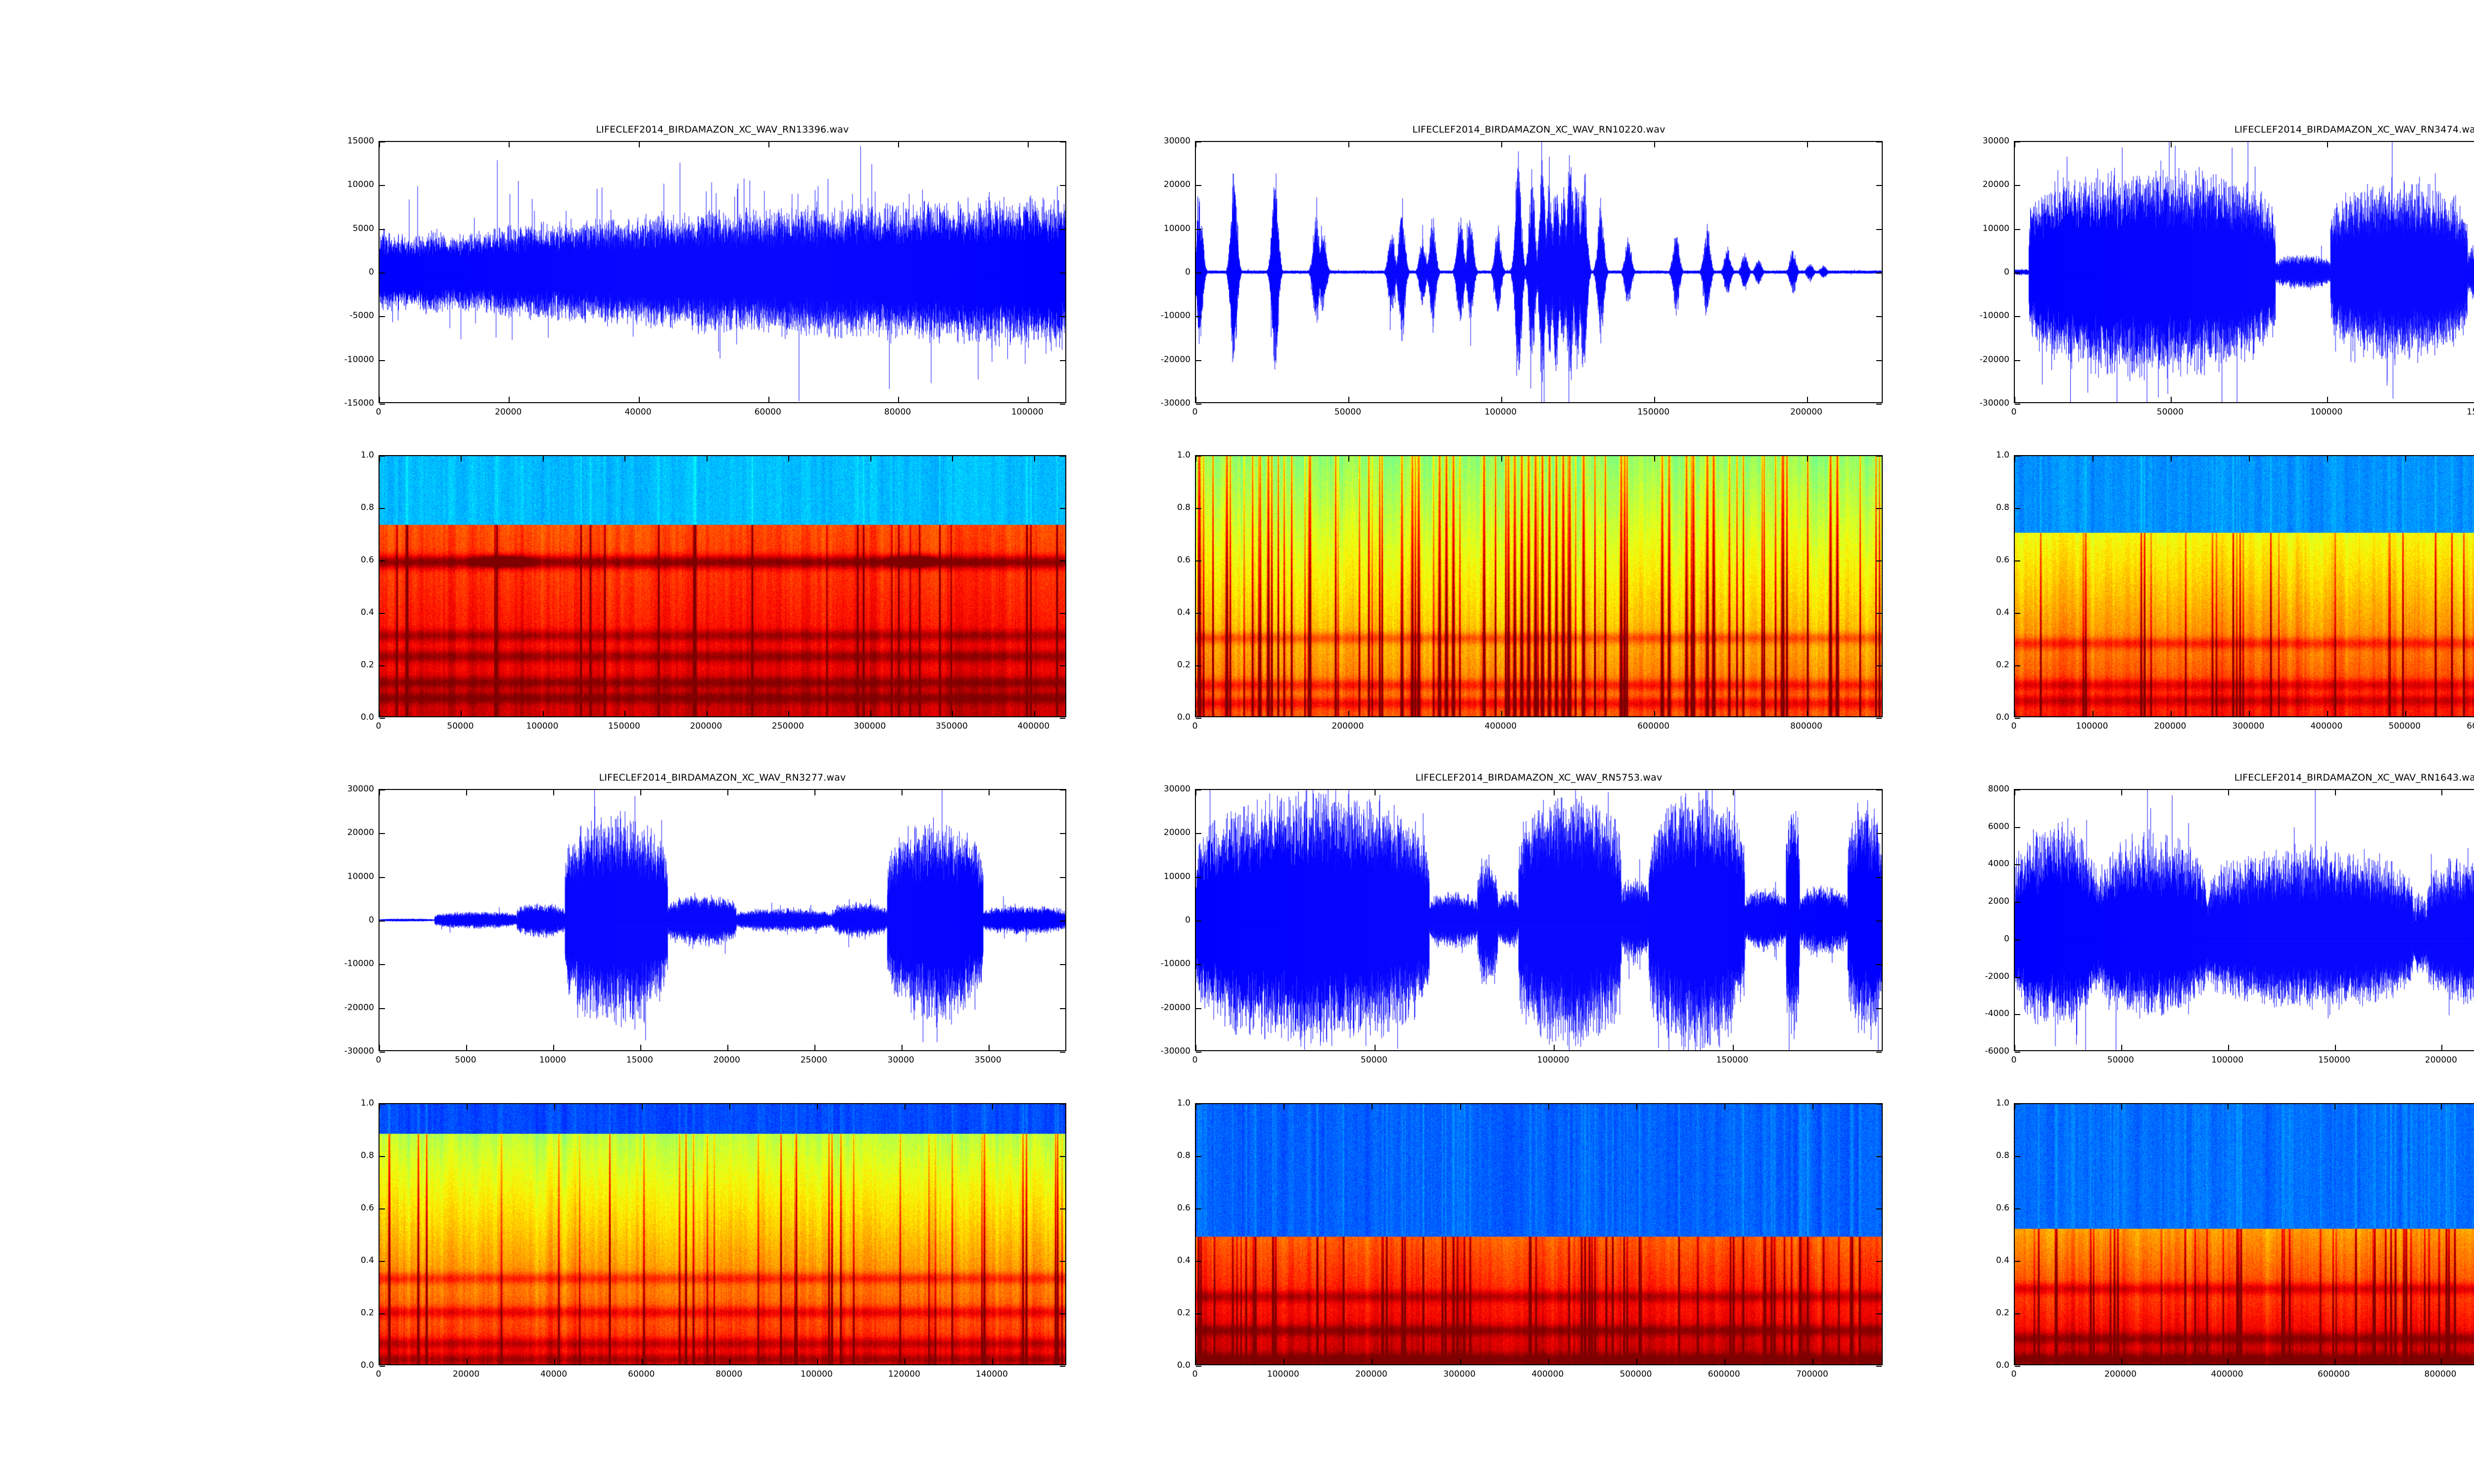  I want to click on y-axis-tick-label: 30000, so click(1176, 789).